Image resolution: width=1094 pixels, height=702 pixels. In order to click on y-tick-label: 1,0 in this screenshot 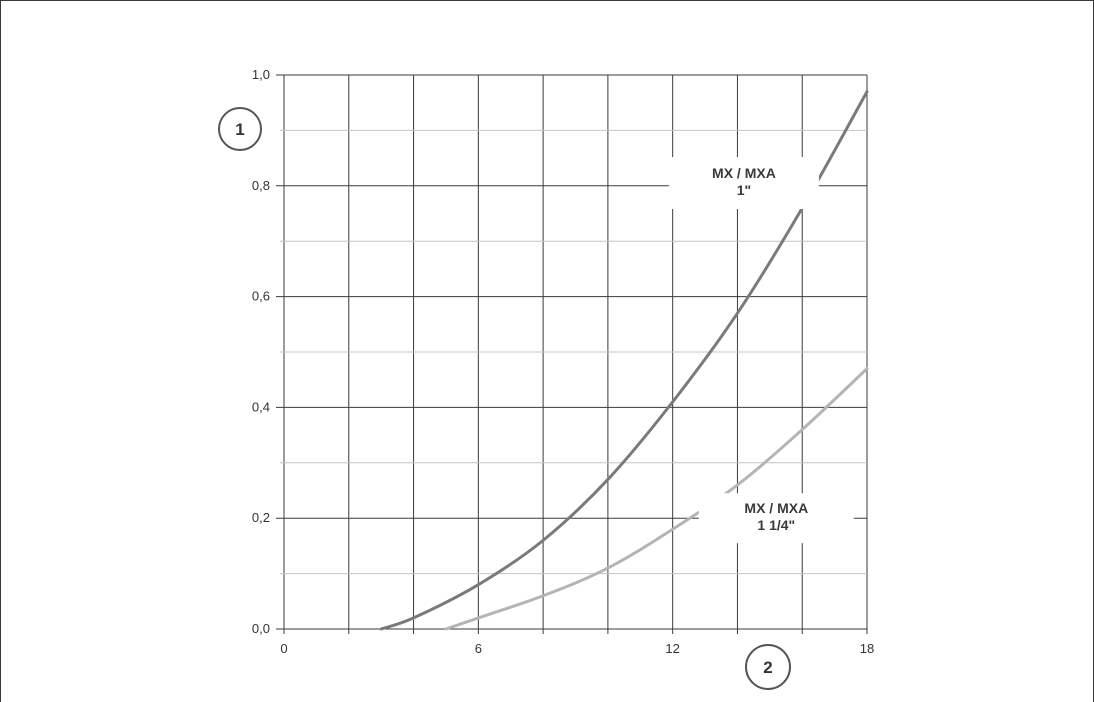, I will do `click(261, 74)`.